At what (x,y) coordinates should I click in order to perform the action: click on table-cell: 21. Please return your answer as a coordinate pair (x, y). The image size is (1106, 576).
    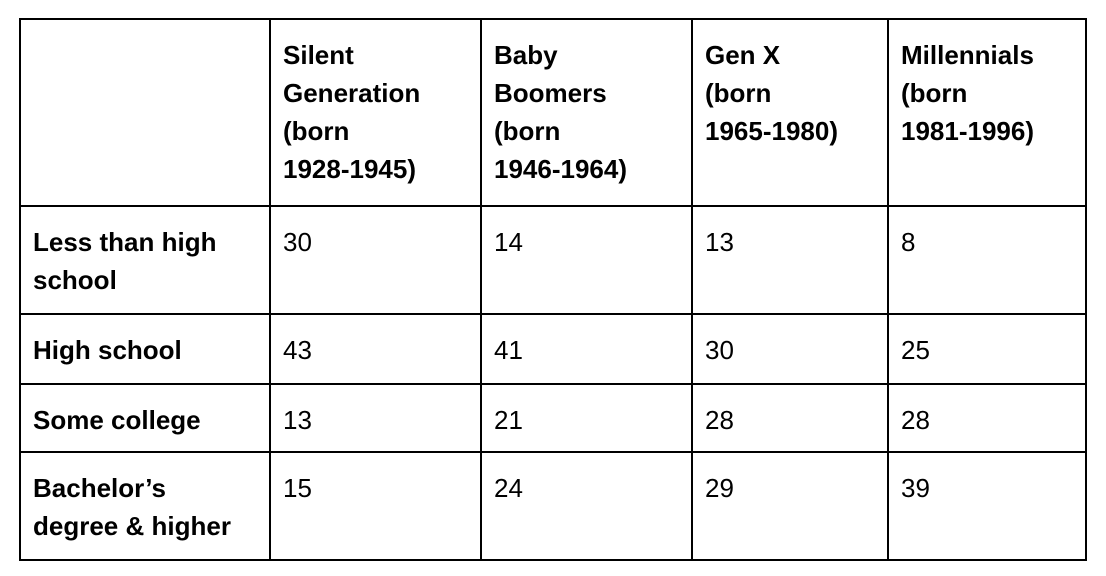
    Looking at the image, I should click on (586, 418).